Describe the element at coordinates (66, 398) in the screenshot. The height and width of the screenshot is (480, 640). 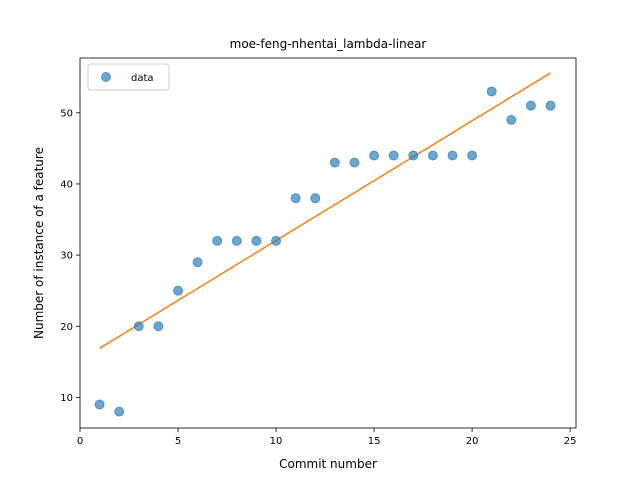
I see `y-tick-label: 10` at that location.